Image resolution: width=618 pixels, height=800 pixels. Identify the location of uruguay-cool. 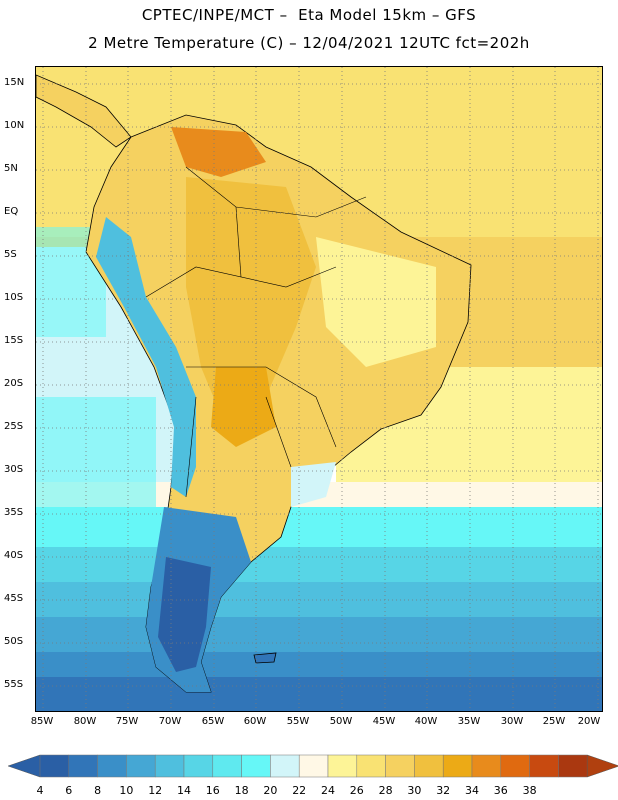
(313, 484).